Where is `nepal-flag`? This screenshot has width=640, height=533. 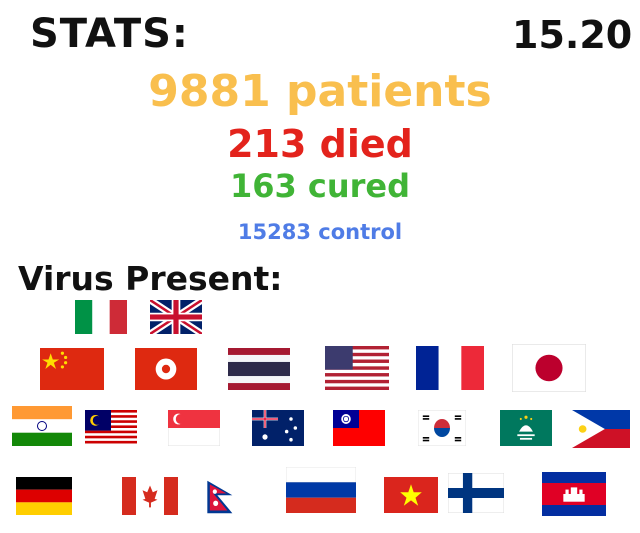 nepal-flag is located at coordinates (229, 497).